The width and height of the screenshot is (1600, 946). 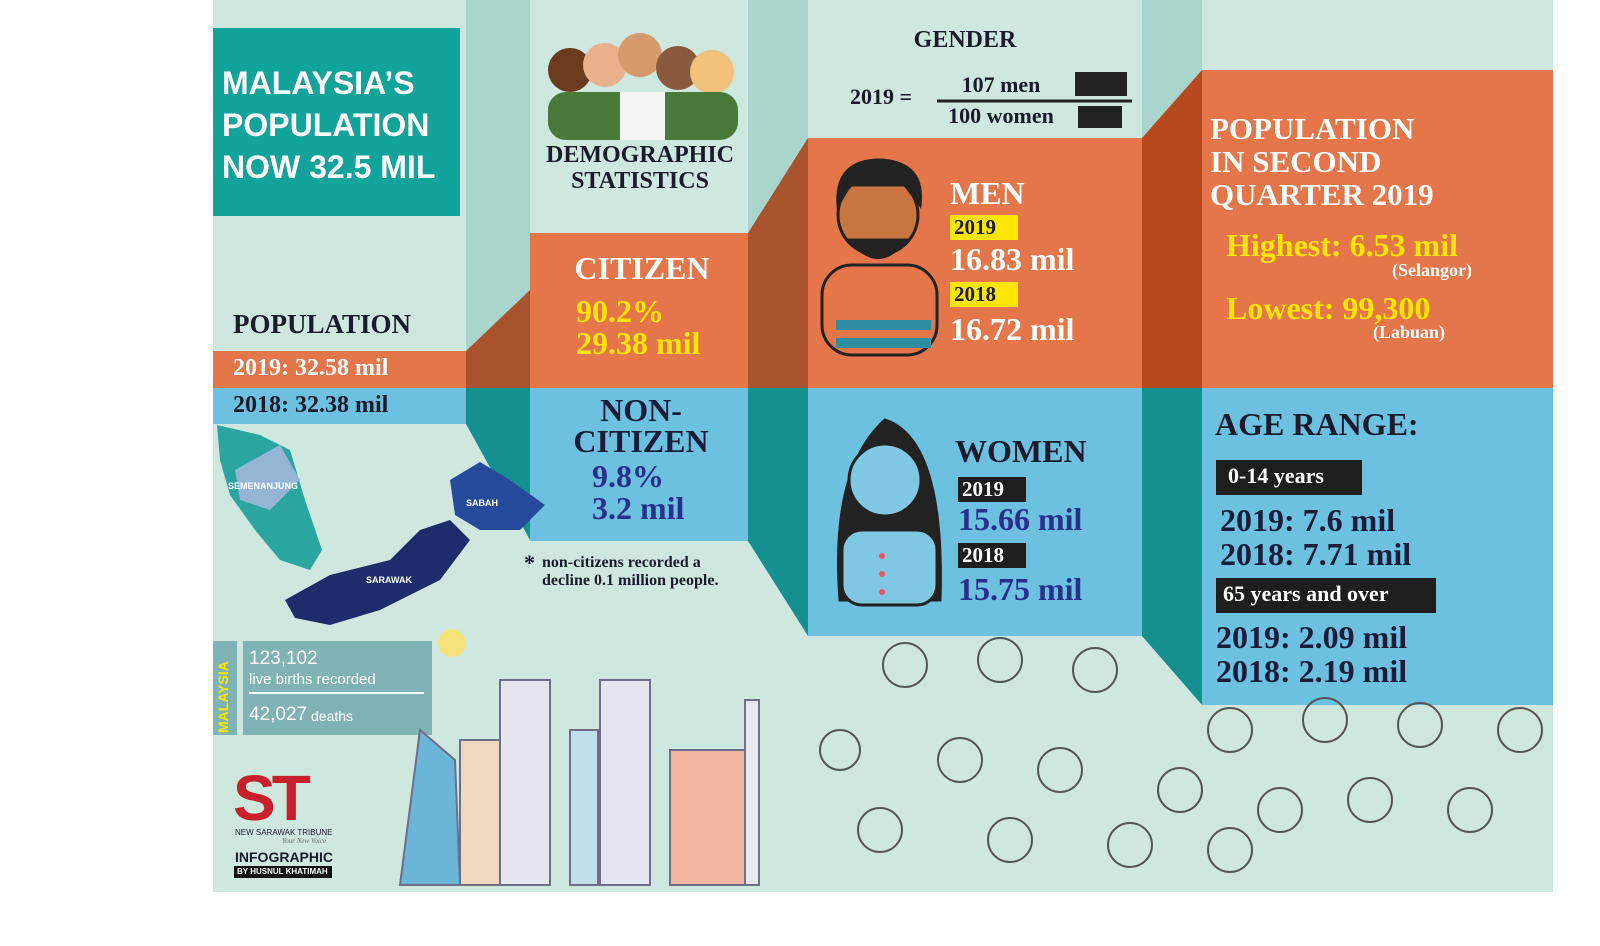 I want to click on map-label: SARAWAK, so click(x=389, y=580).